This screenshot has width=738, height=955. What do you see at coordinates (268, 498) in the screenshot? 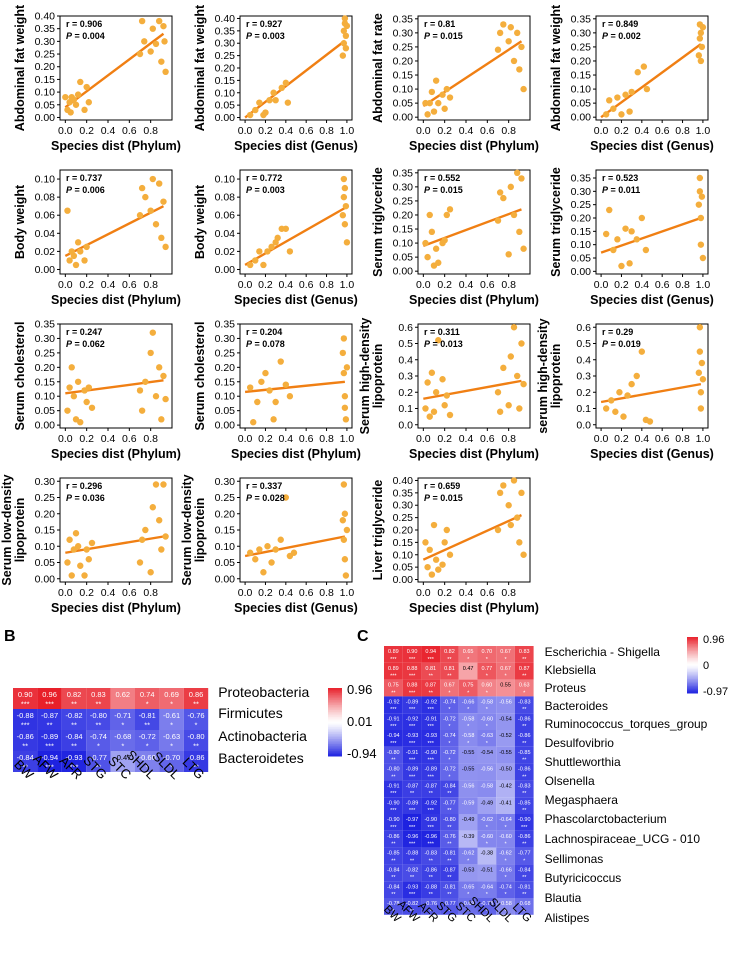
I see `p-number: = 0.028` at bounding box center [268, 498].